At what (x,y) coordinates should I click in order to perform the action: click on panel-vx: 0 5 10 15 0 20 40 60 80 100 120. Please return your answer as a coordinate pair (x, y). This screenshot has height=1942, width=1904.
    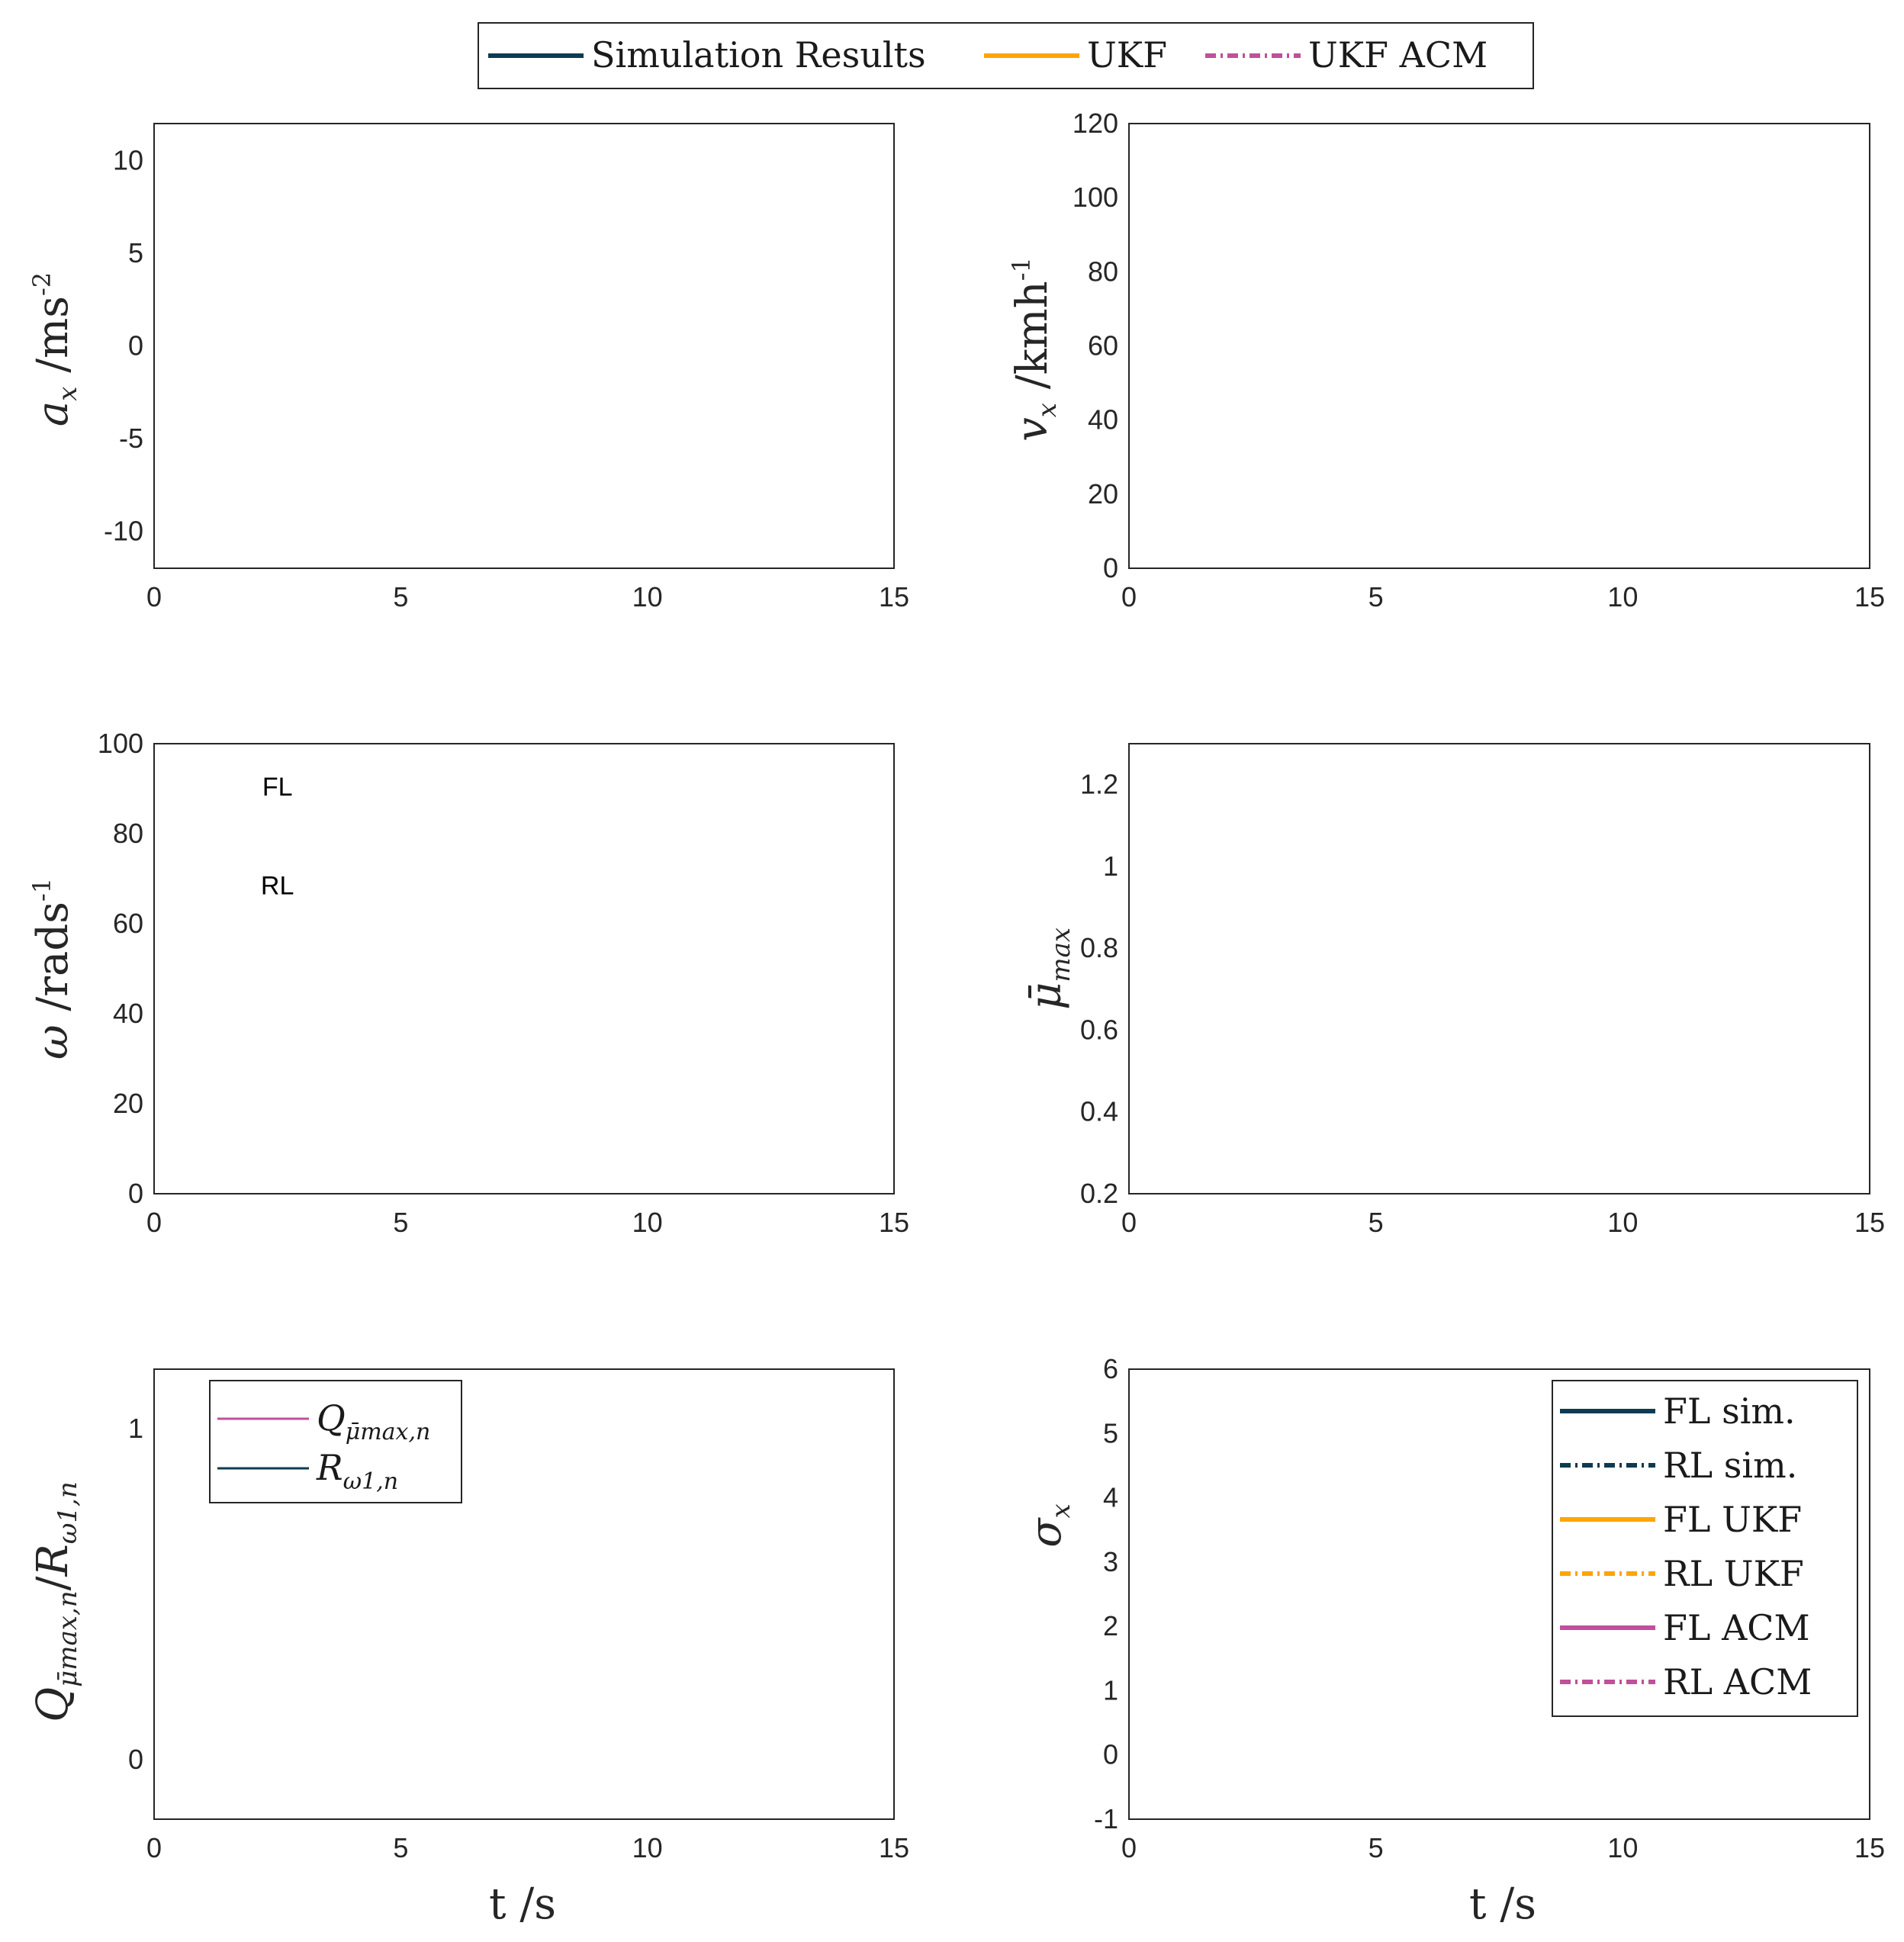
    Looking at the image, I should click on (1479, 360).